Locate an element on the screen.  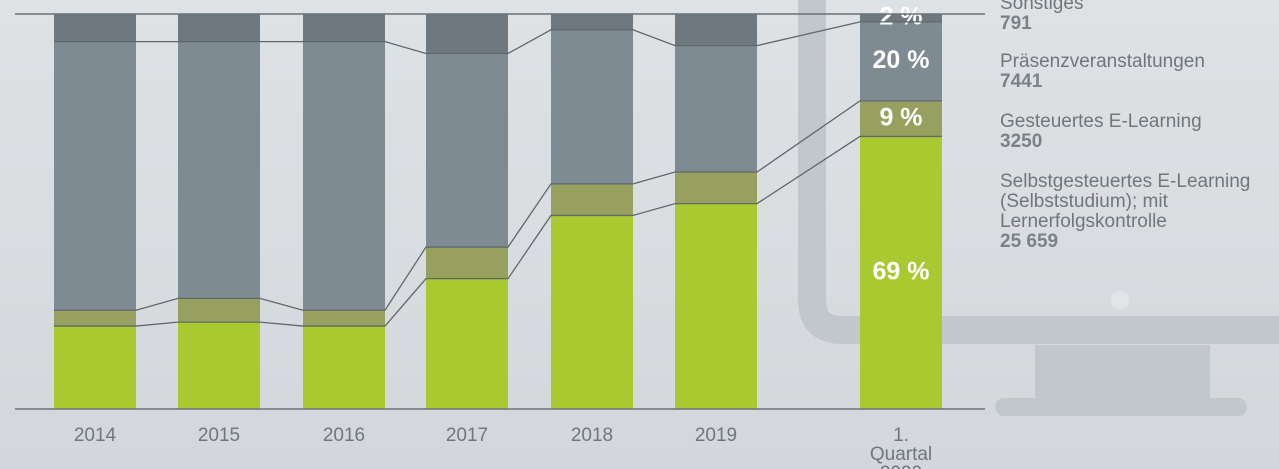
legend-name: Präsenzveranstaltungen is located at coordinates (1102, 61).